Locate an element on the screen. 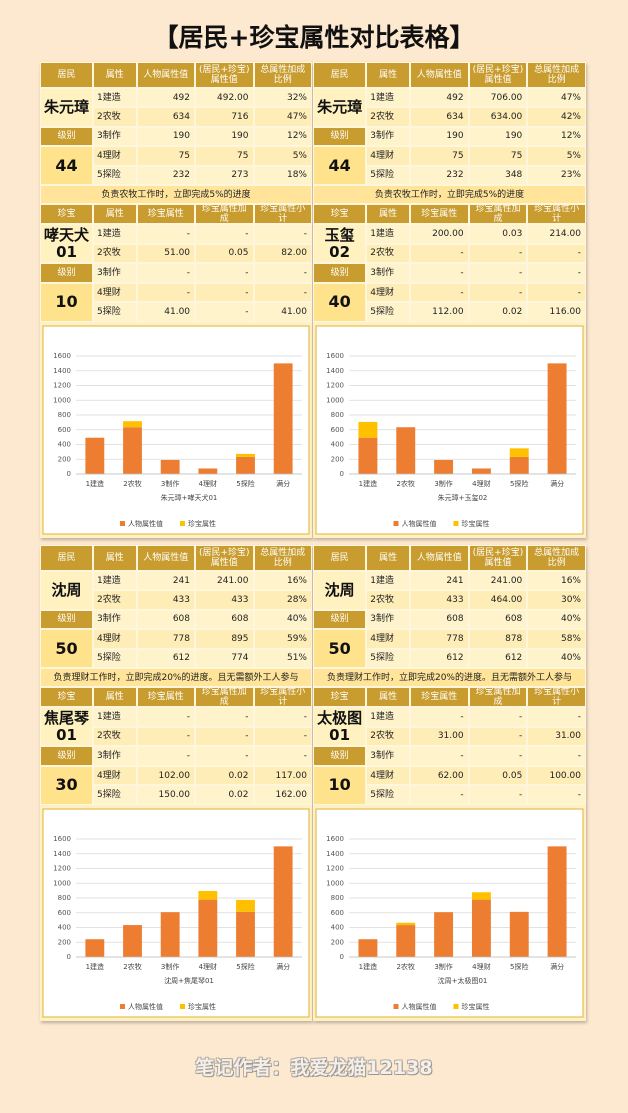  value-cell: 232 is located at coordinates (166, 175).